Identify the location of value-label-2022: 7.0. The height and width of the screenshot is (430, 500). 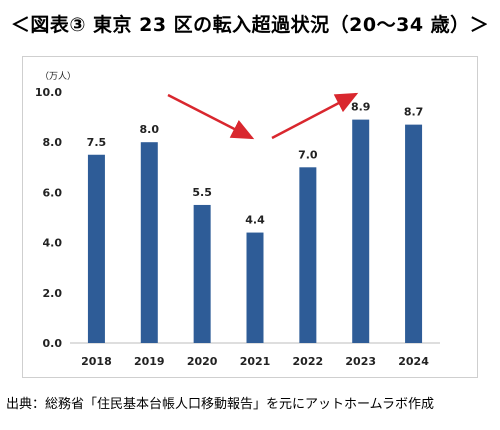
(308, 154).